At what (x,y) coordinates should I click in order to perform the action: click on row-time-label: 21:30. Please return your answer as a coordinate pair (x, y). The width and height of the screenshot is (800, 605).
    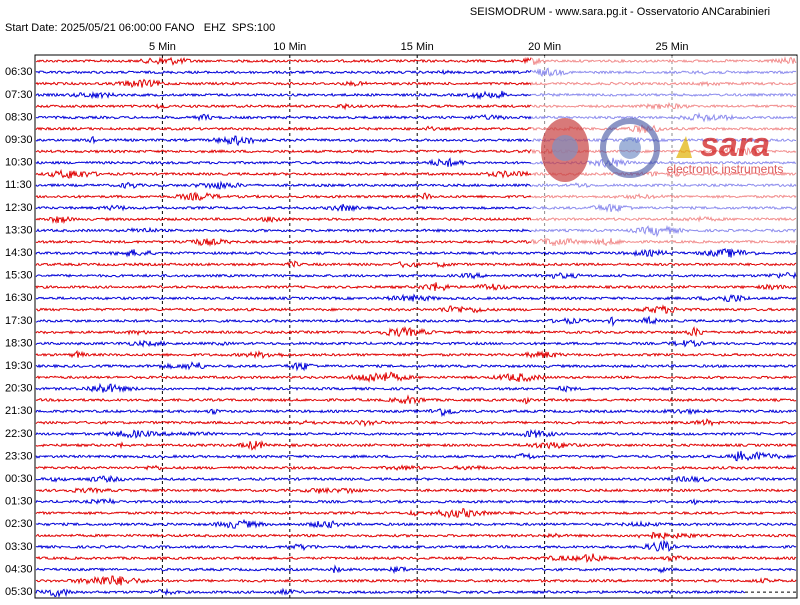
    Looking at the image, I should click on (19, 411).